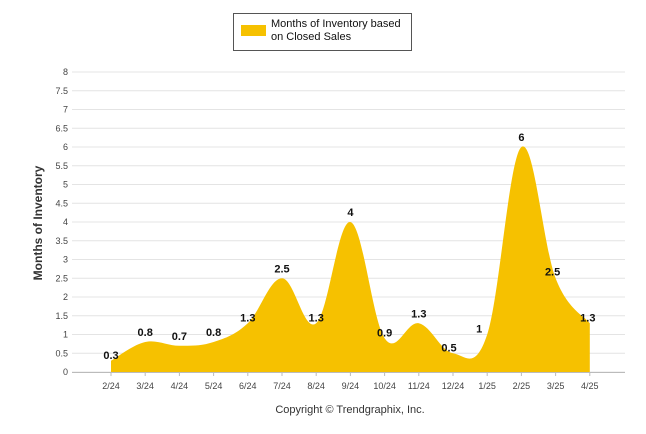 The height and width of the screenshot is (434, 646). I want to click on data-label: 4, so click(350, 213).